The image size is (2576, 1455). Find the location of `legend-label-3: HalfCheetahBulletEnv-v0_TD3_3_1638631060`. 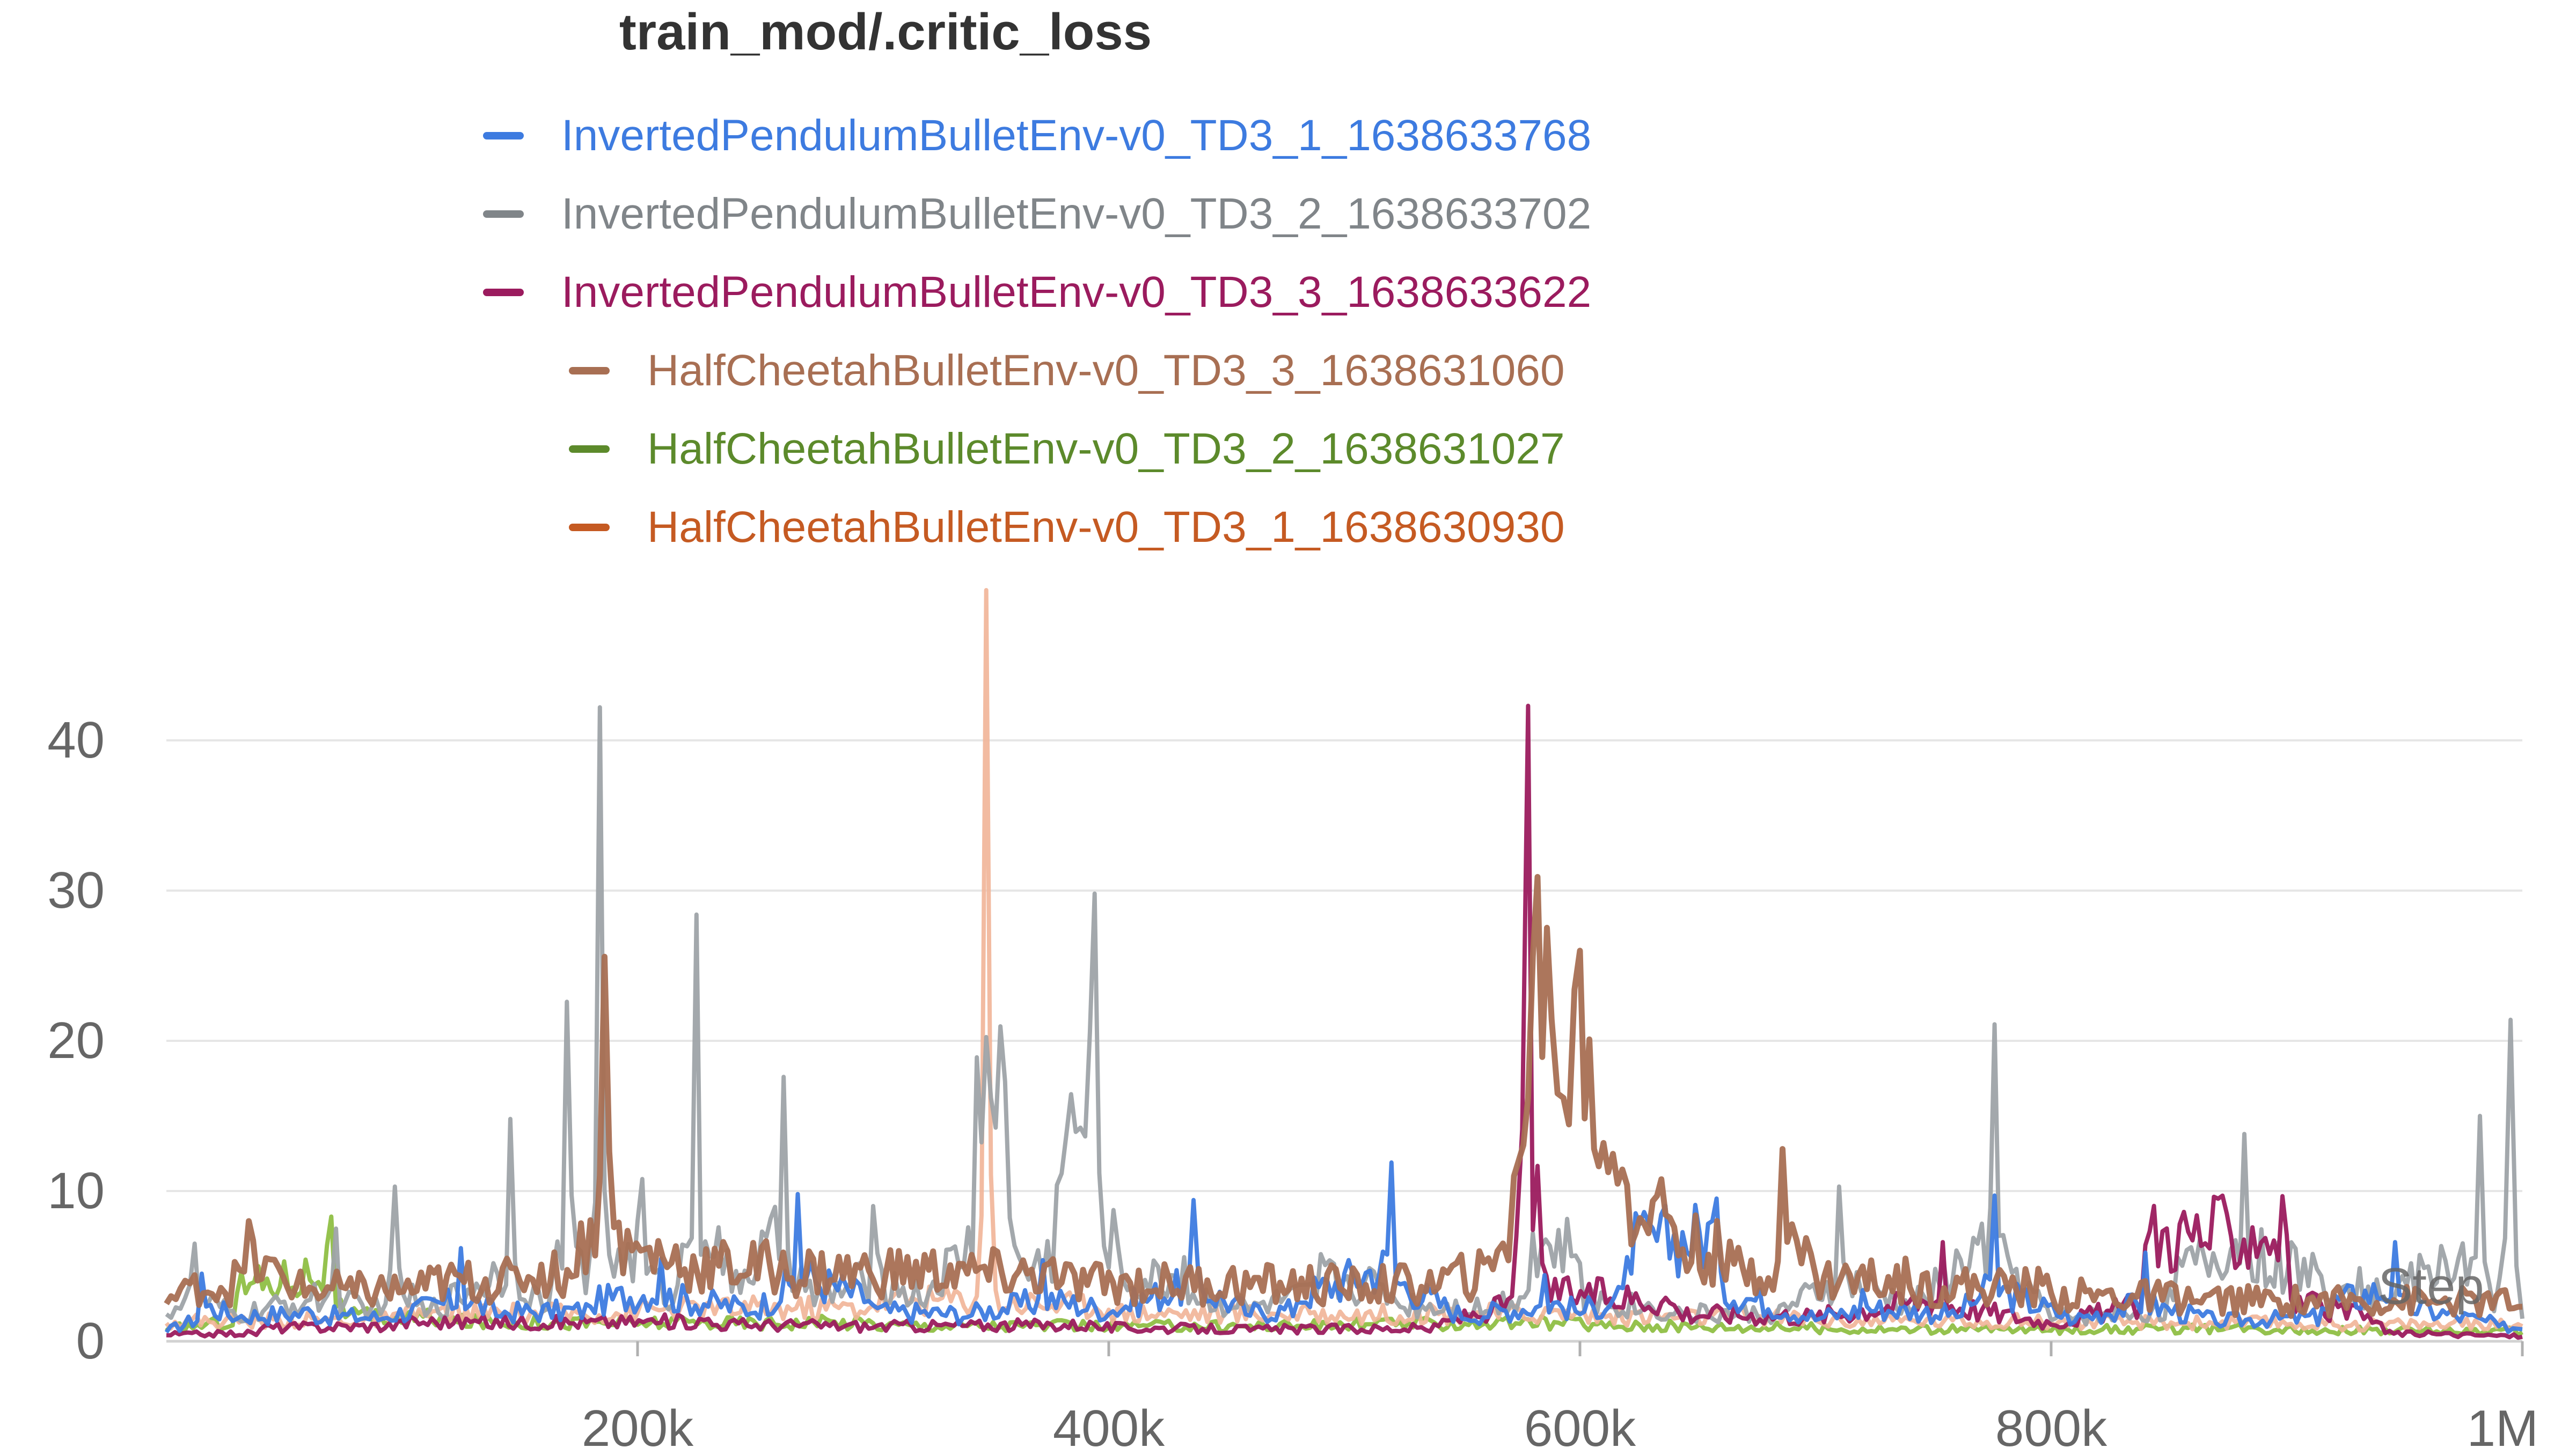

legend-label-3: HalfCheetahBulletEnv-v0_TD3_3_1638631060 is located at coordinates (1106, 370).